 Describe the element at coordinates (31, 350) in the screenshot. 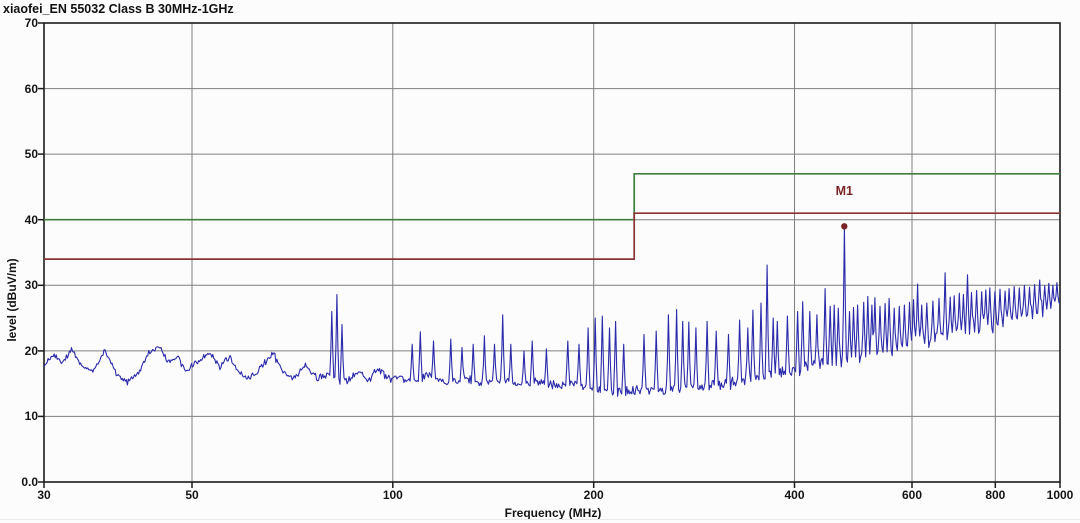

I see `y-tick-label: 20` at that location.